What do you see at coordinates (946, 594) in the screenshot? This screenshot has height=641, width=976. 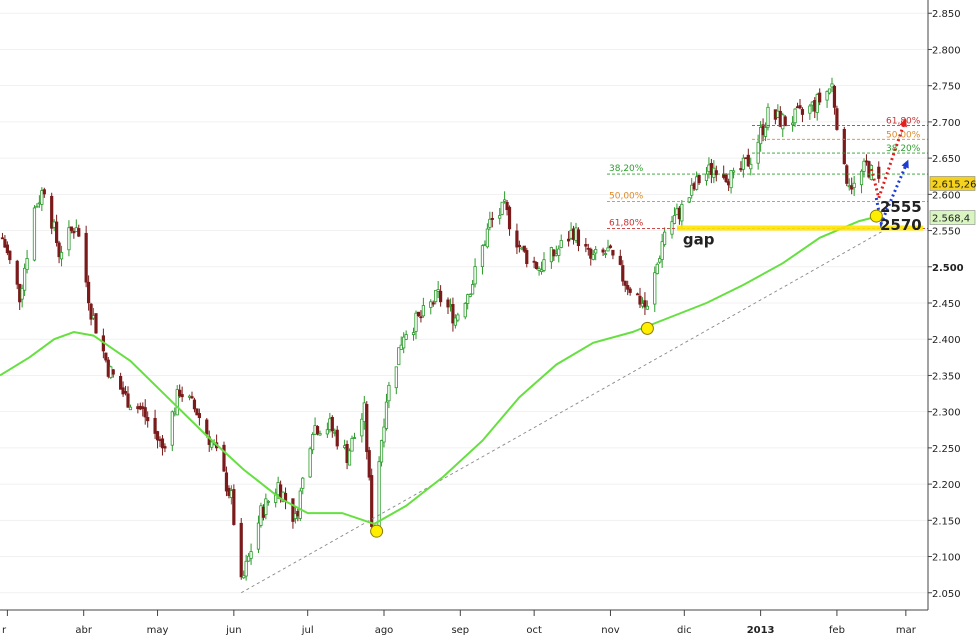 I see `y-tick-label: 2.050` at bounding box center [946, 594].